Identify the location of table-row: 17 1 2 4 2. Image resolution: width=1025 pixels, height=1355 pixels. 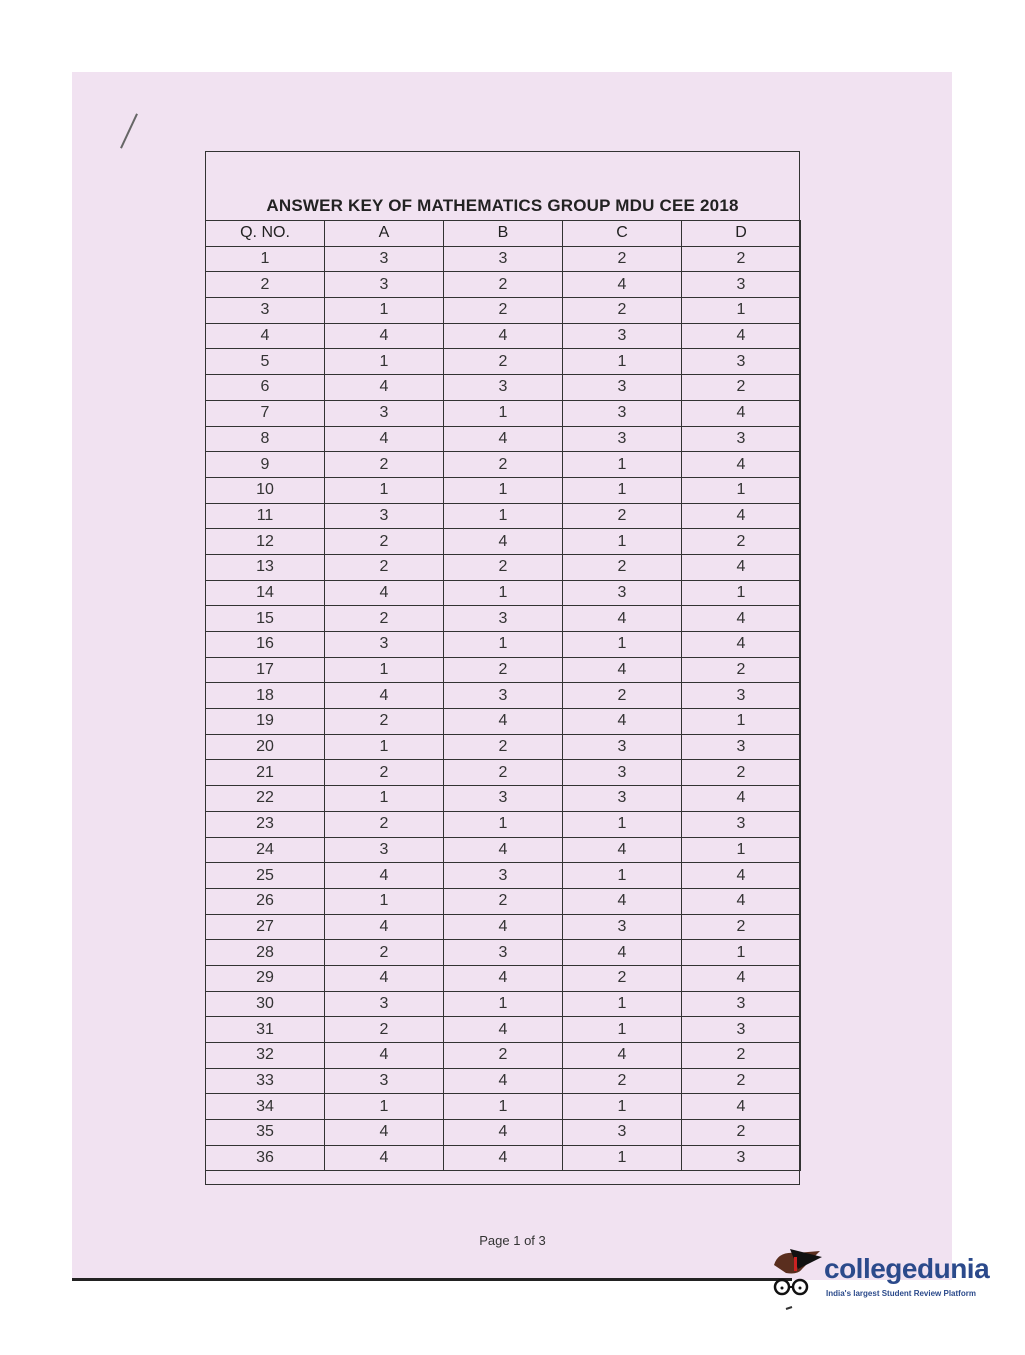
(503, 670).